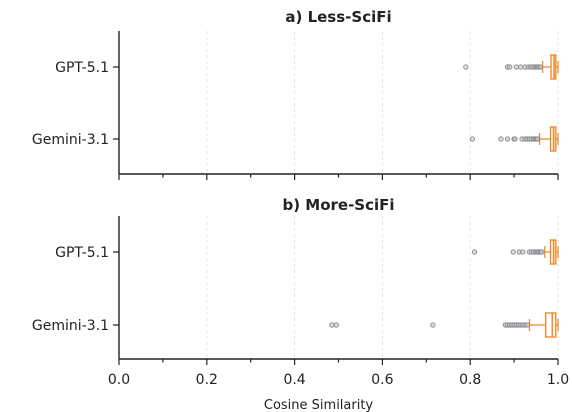  What do you see at coordinates (338, 205) in the screenshot?
I see `panel-title: b) More-SciFi` at bounding box center [338, 205].